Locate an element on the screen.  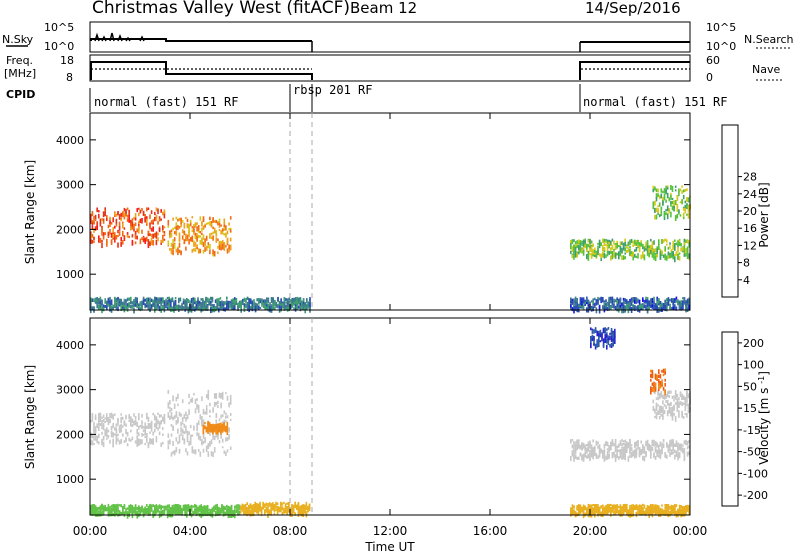
velocity-colorbar-label: Velocity [m s -1] is located at coordinates (764, 418).